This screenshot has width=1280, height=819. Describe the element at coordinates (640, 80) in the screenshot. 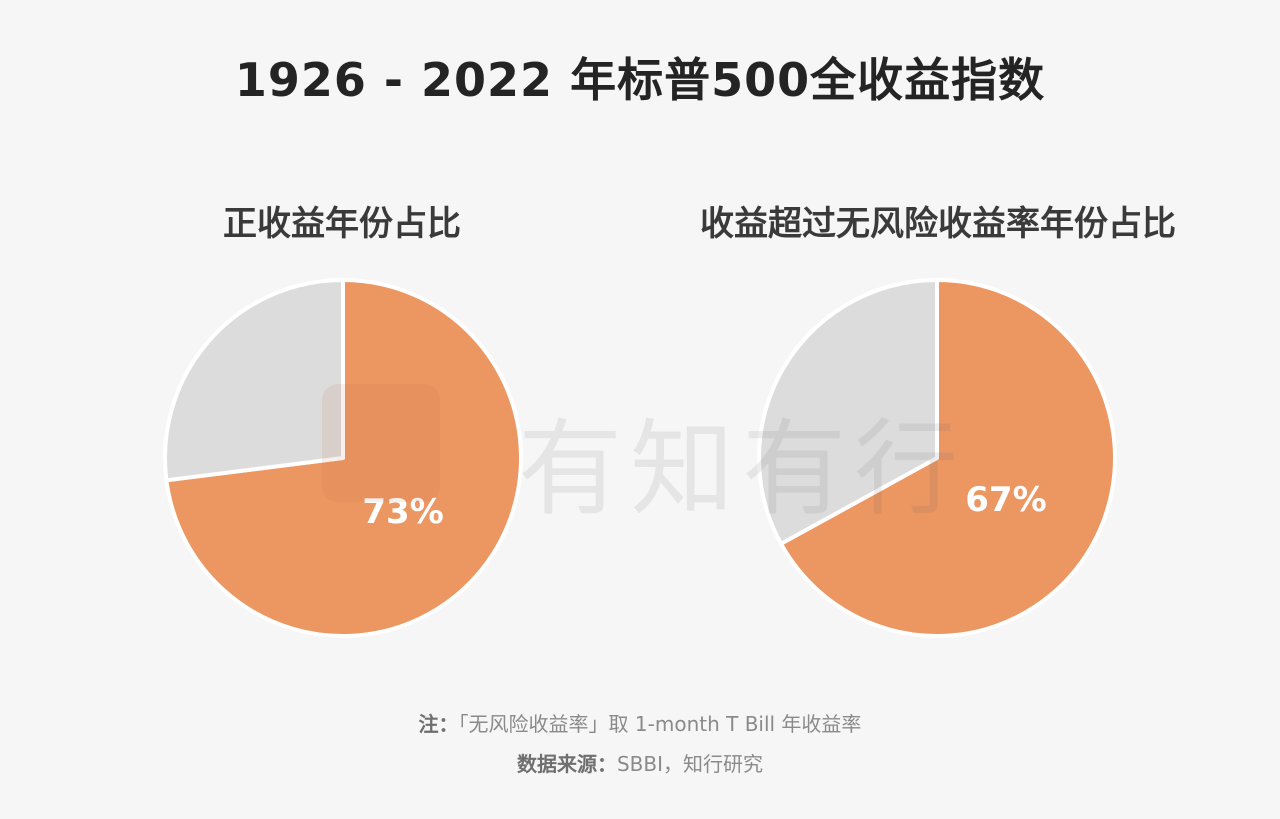

I see `page-title: 1926 - 2022 年标普500全收益指数` at that location.